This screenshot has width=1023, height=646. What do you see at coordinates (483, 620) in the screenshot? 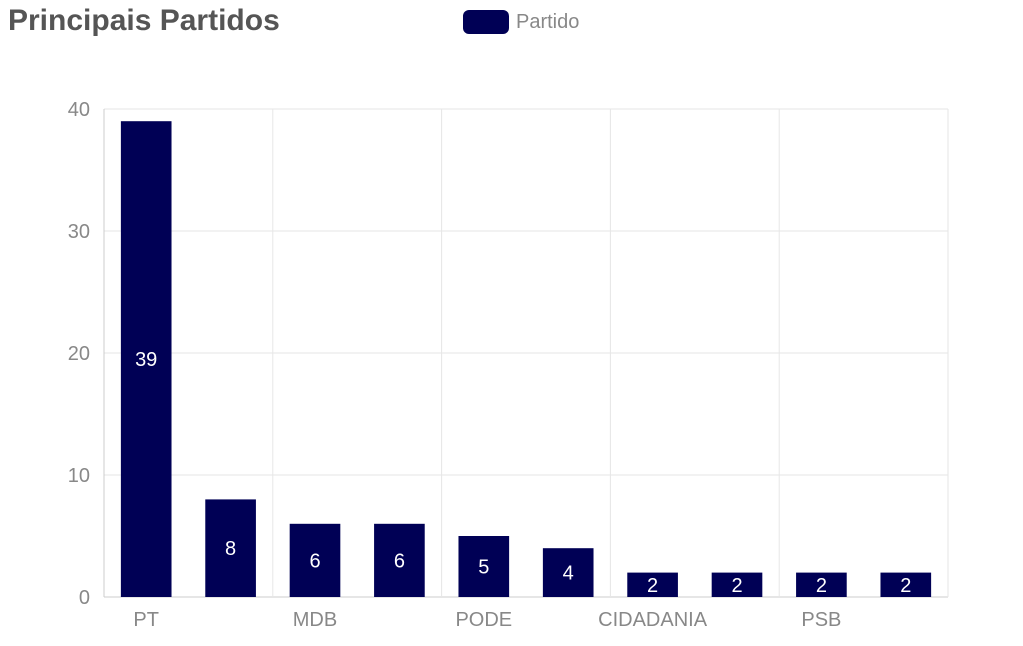
I see `x-tick-label: PODE` at bounding box center [483, 620].